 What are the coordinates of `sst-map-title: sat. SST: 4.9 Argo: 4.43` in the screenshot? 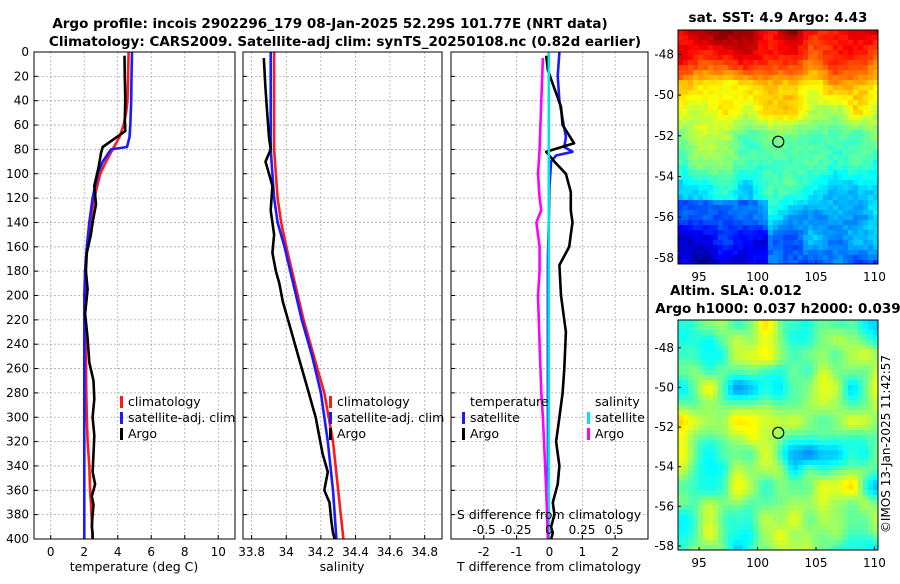 It's located at (778, 18).